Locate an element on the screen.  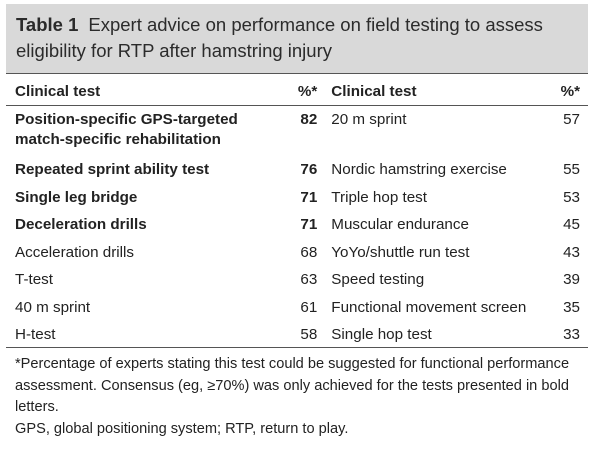
percent-left-cell: 61 is located at coordinates (304, 308).